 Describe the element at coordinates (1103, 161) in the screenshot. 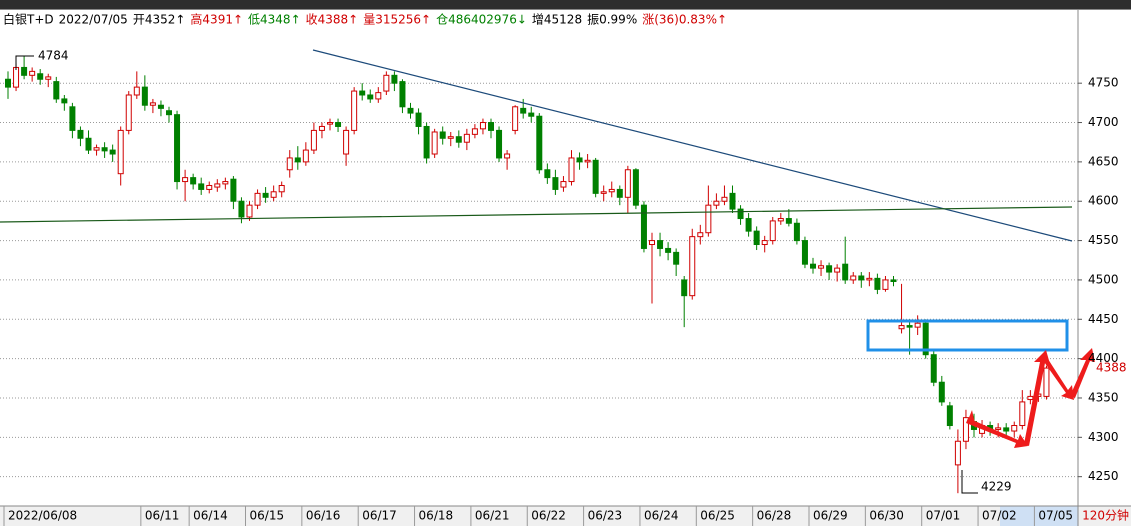

I see `y-tick-label: 4650` at that location.